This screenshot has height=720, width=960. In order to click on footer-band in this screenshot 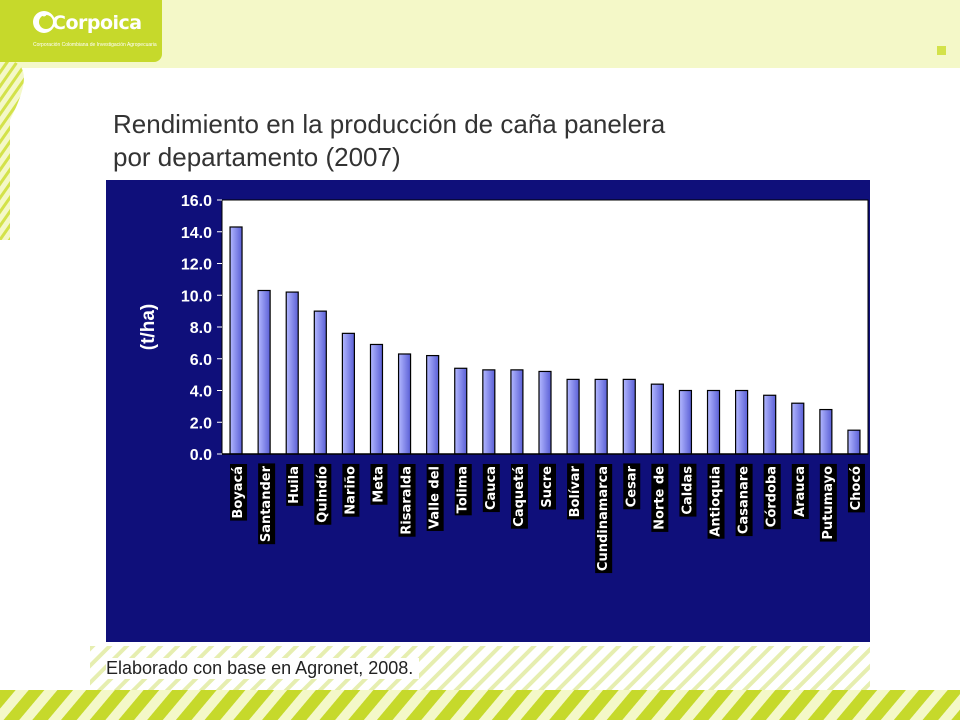, I will do `click(480, 705)`.